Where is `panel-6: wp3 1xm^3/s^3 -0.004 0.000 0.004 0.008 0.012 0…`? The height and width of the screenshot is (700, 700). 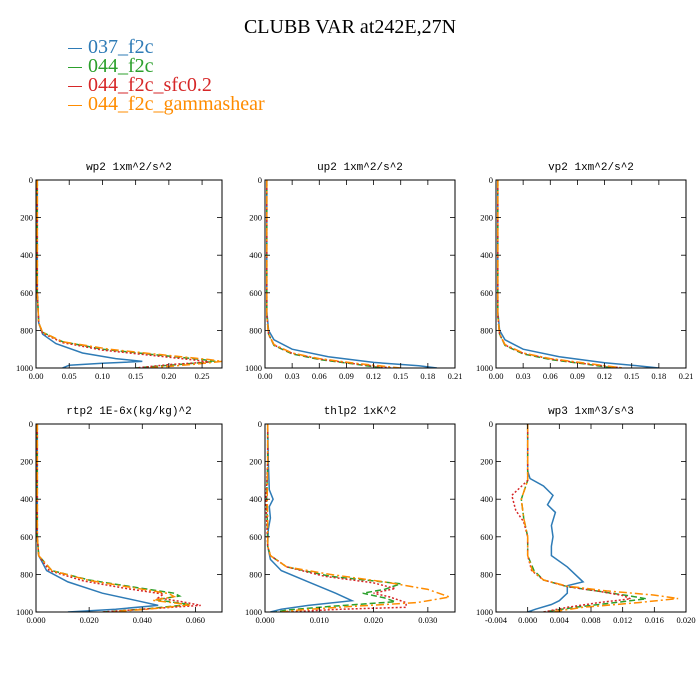 panel-6: wp3 1xm^3/s^3 -0.004 0.000 0.004 0.008 0.012 0… is located at coordinates (586, 515).